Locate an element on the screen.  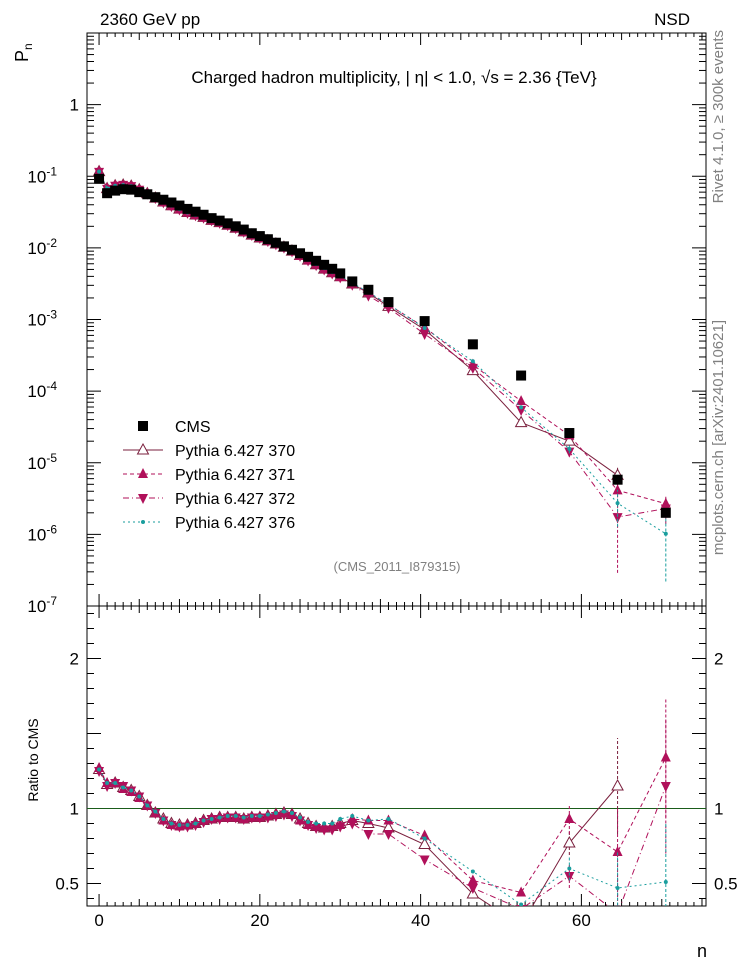
header-right: NSD is located at coordinates (672, 19).